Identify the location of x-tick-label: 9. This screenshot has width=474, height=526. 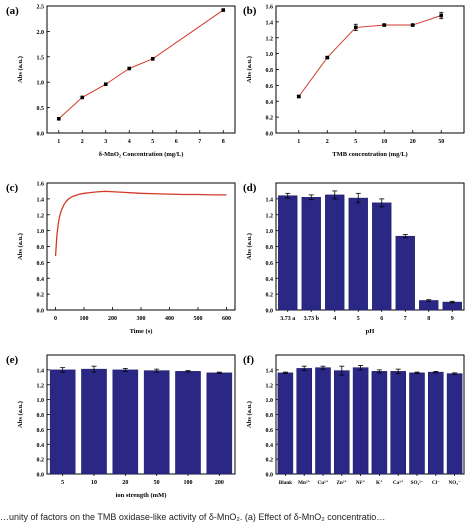
(452, 319).